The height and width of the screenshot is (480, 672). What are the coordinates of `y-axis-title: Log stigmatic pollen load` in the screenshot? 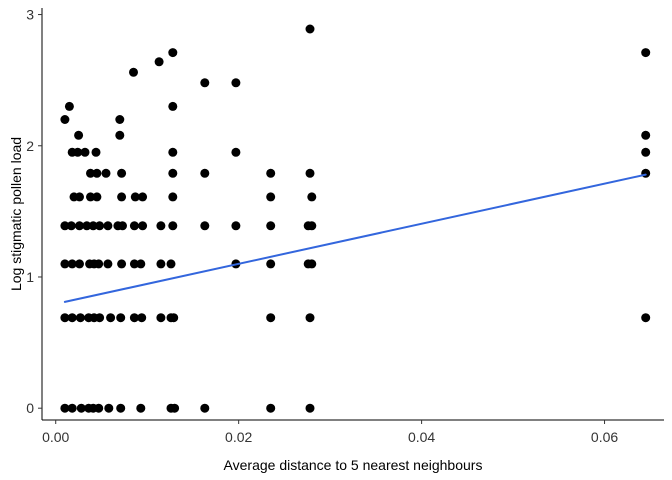 It's located at (16, 214).